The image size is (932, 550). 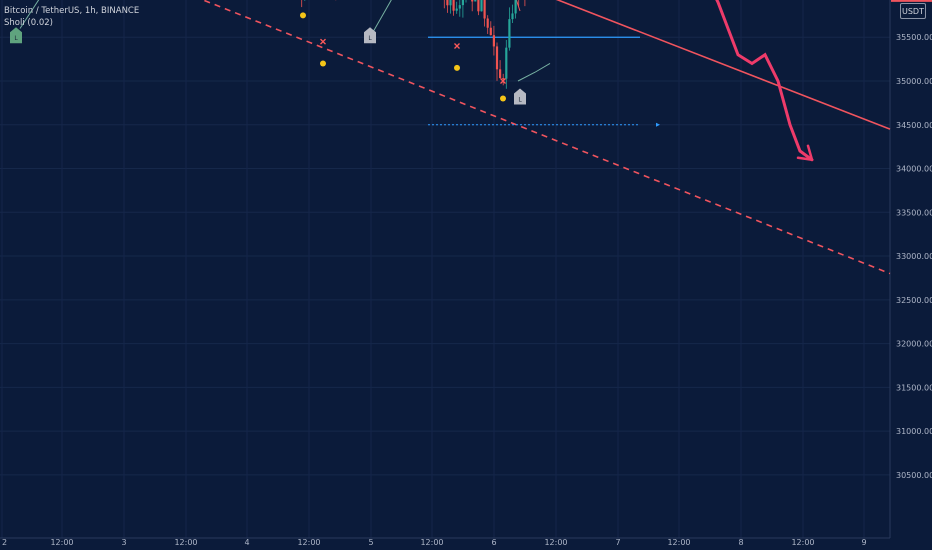 I want to click on y-tick-label: 35500.00, so click(x=914, y=37).